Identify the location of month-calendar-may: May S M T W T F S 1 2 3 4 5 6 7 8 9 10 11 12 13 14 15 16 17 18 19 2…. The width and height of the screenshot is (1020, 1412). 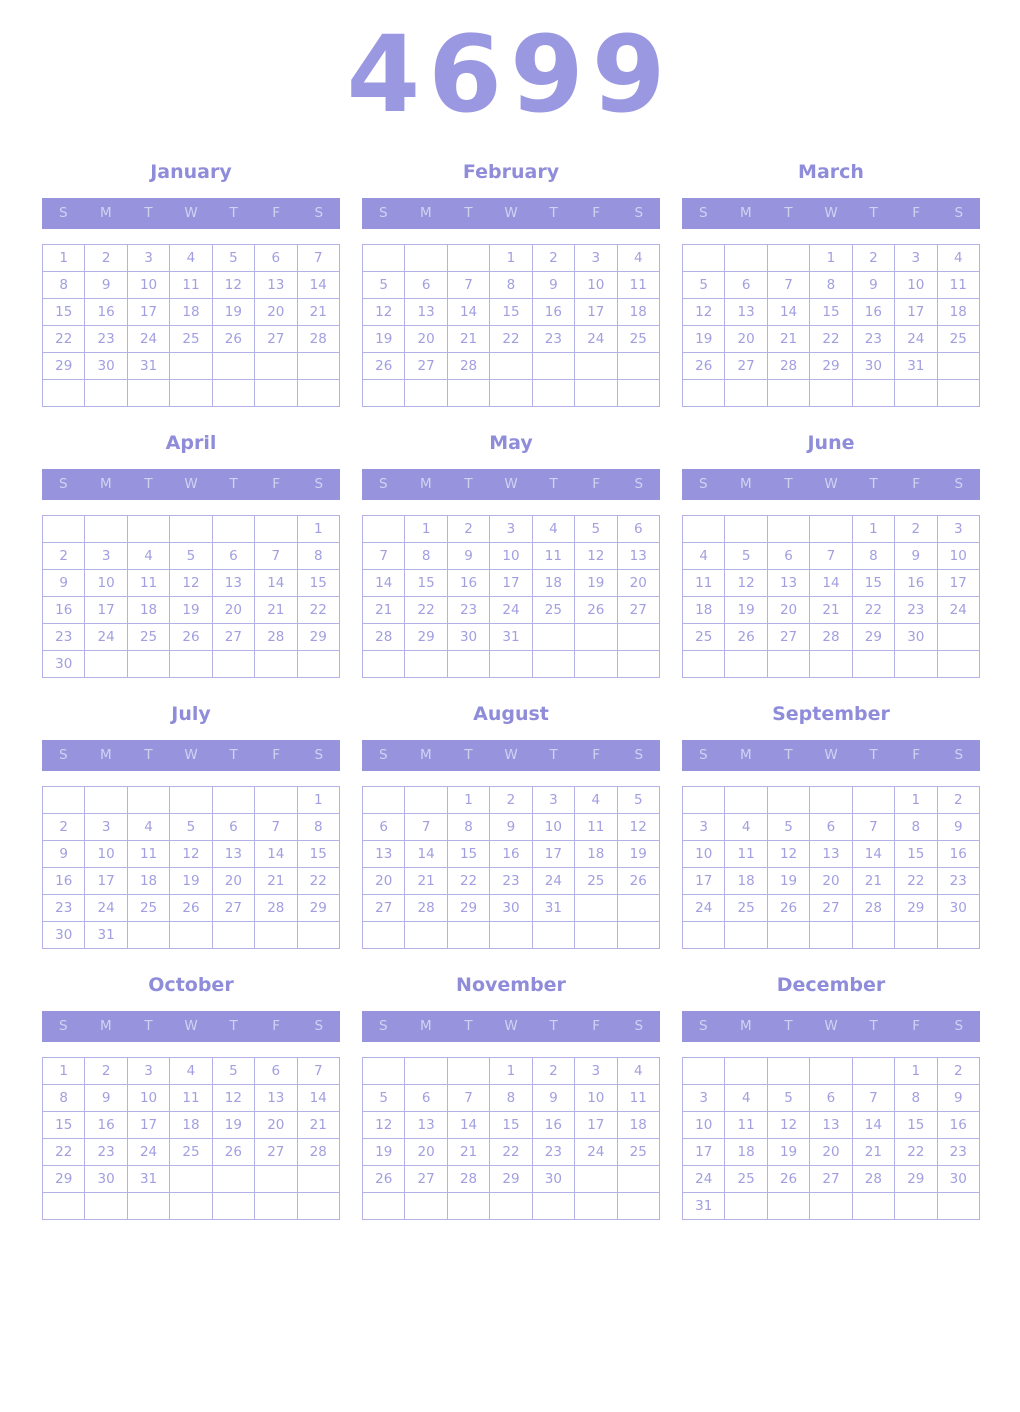
(511, 554).